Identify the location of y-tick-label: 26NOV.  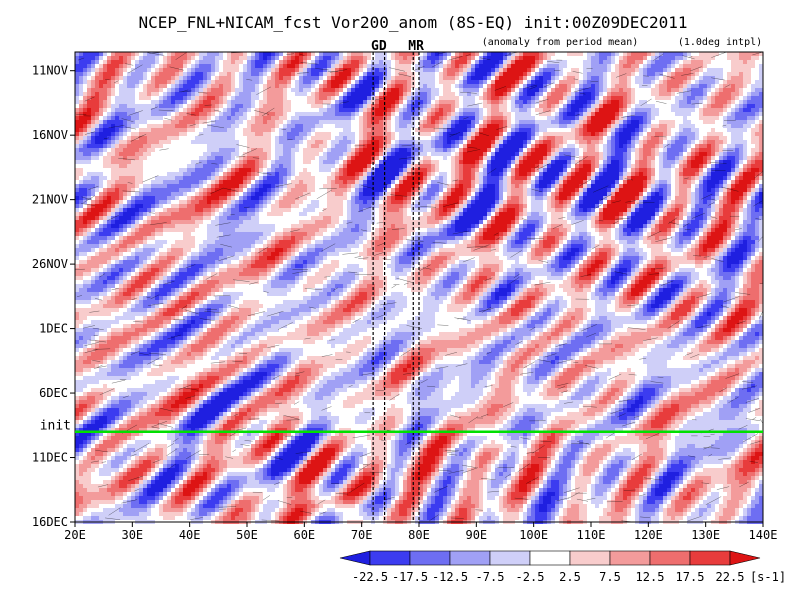
(50, 264).